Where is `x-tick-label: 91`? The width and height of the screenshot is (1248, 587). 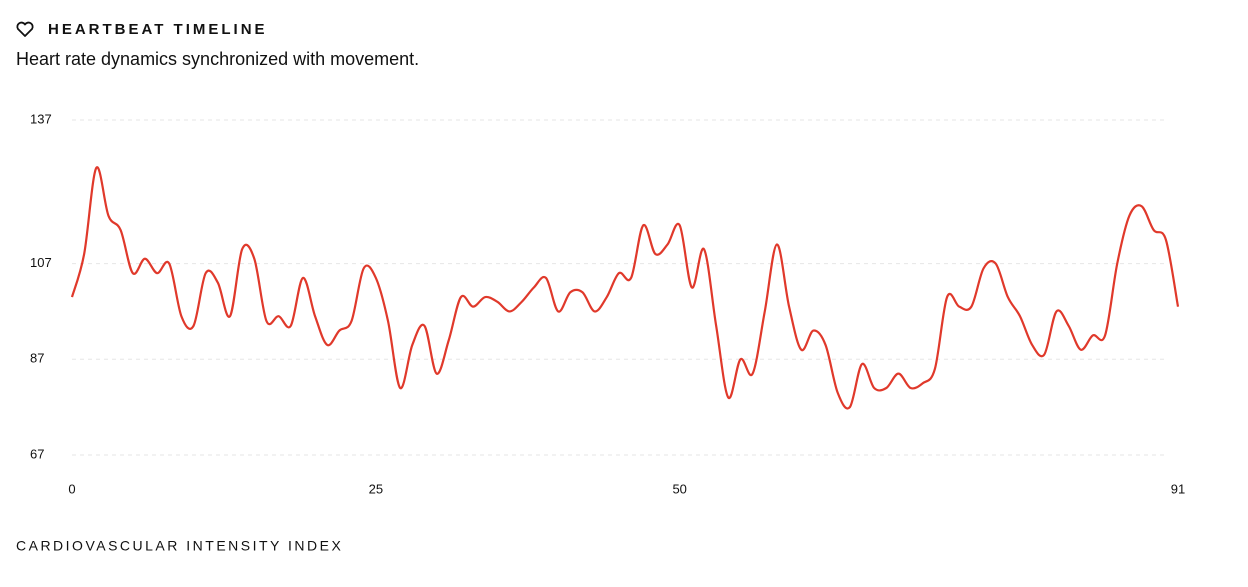
x-tick-label: 91 is located at coordinates (1178, 488).